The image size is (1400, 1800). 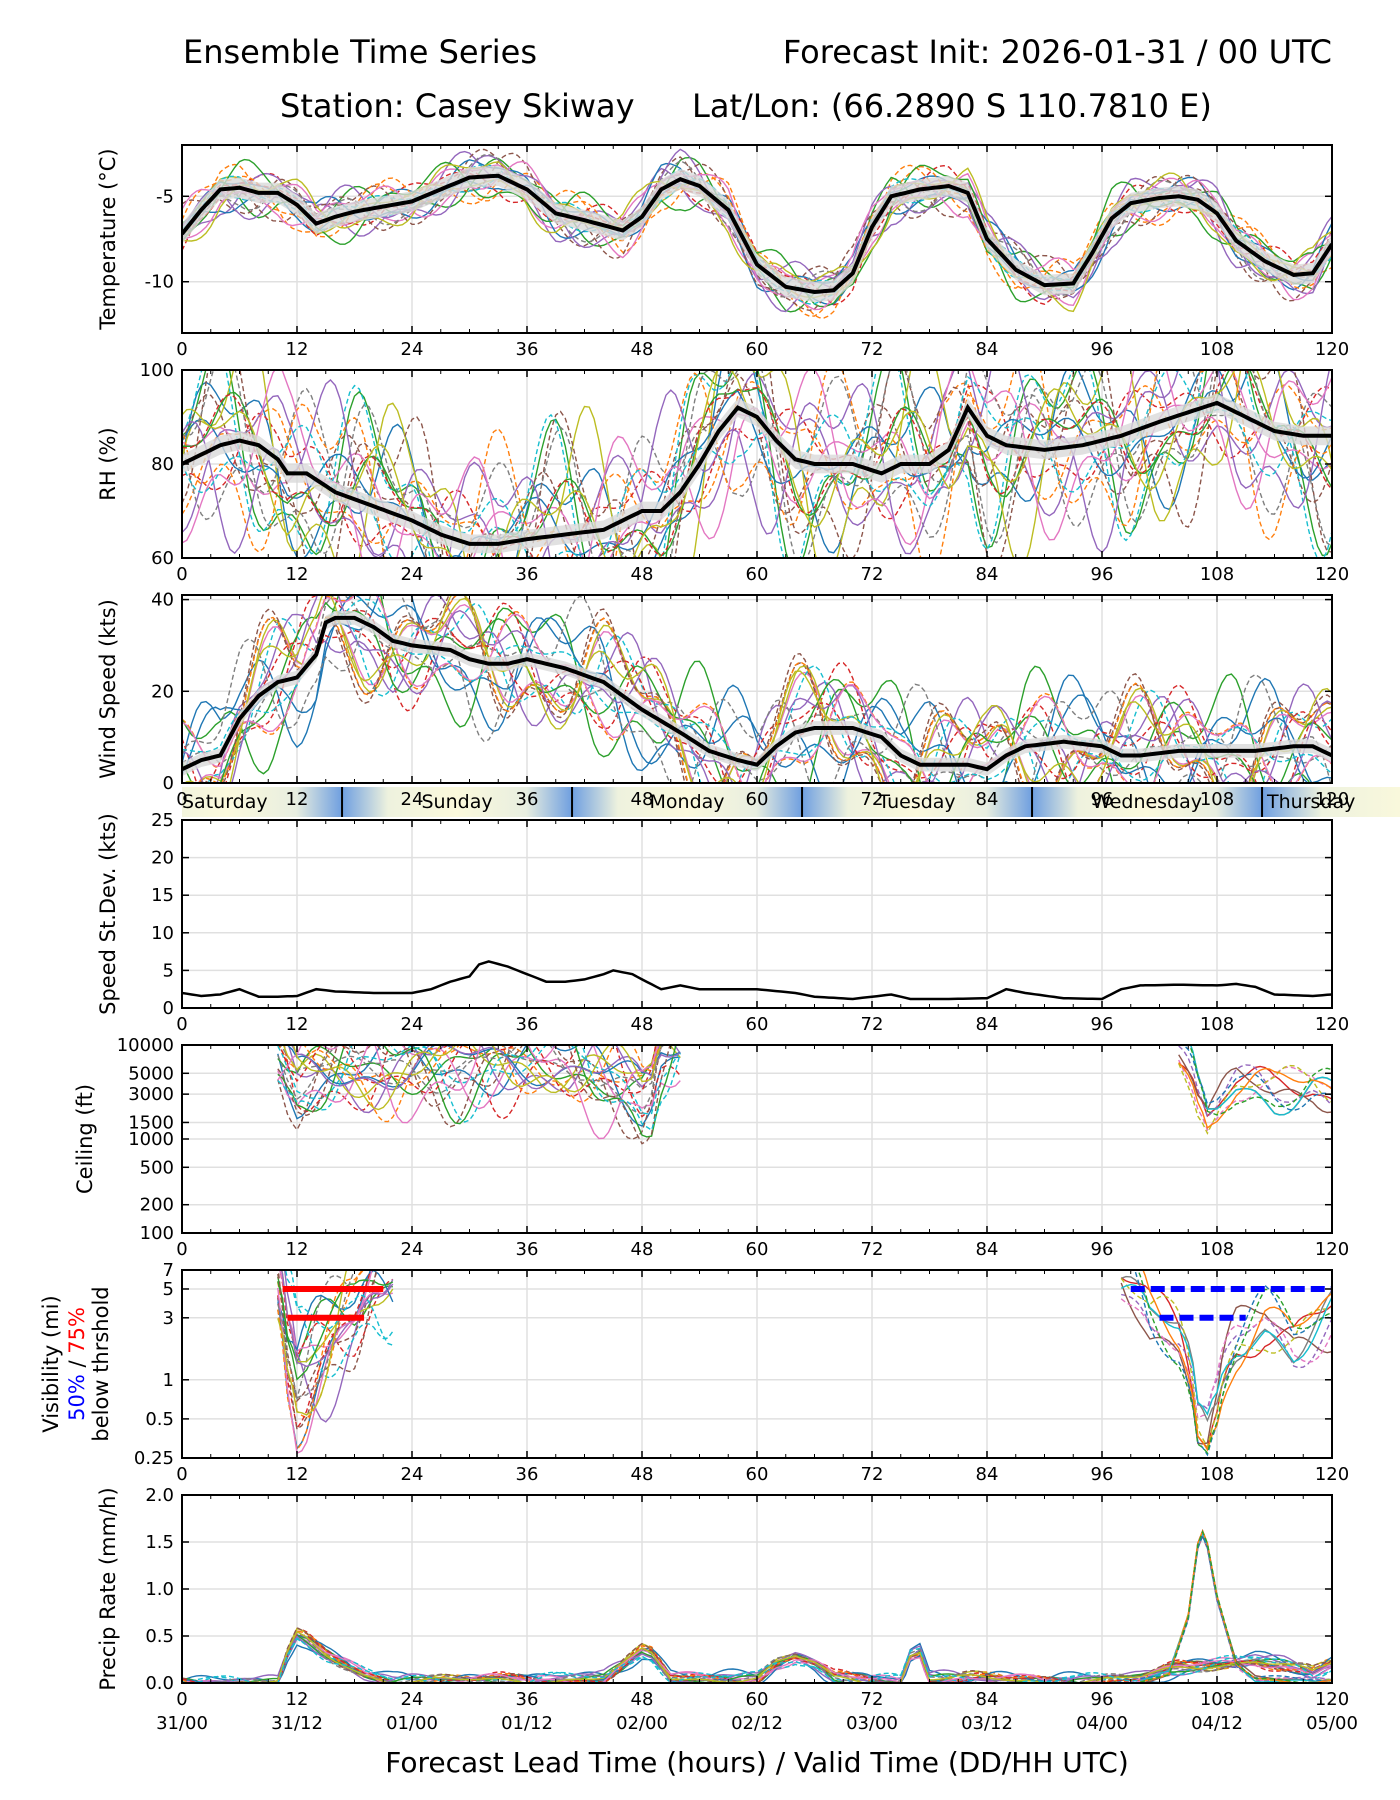 What do you see at coordinates (168, 1289) in the screenshot?
I see `y-tick-label: 5` at bounding box center [168, 1289].